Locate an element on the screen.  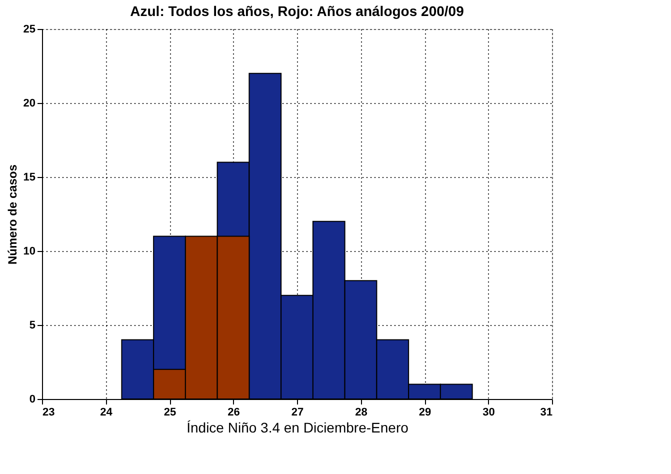
x-tick-label: 31 is located at coordinates (546, 412).